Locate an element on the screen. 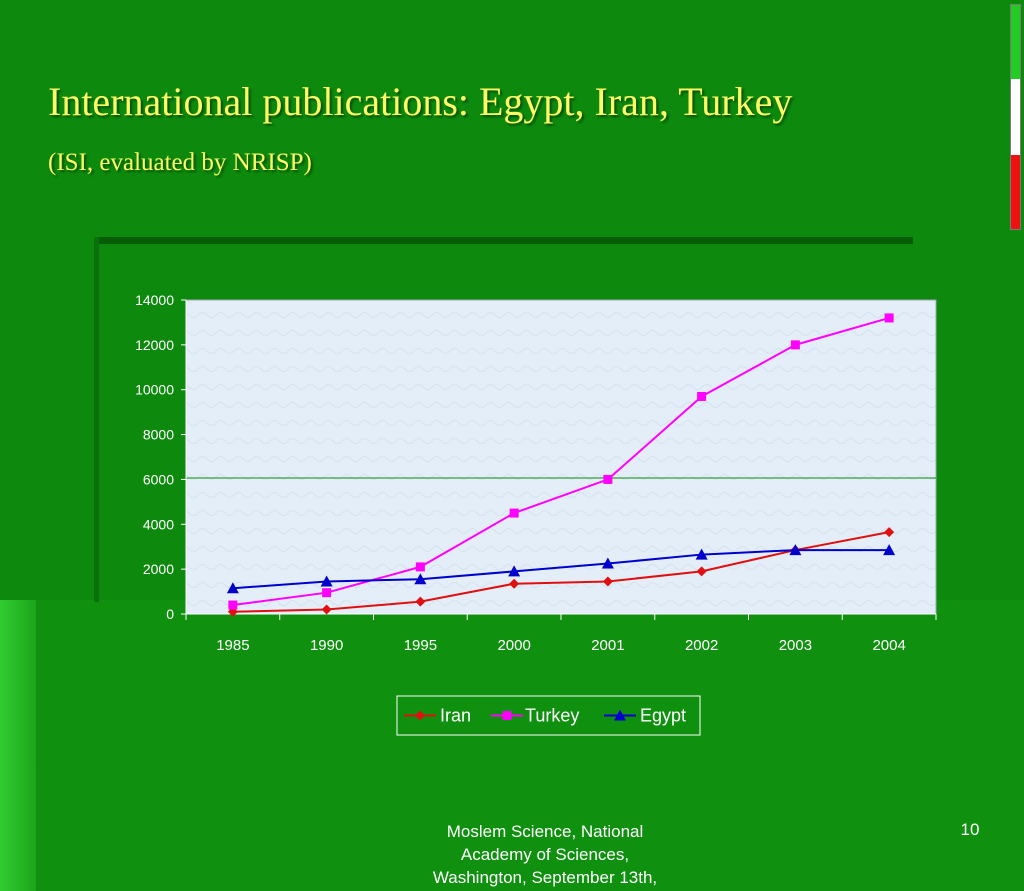  slide-subtitle: (ISI, evaluated by NRISP) is located at coordinates (180, 162).